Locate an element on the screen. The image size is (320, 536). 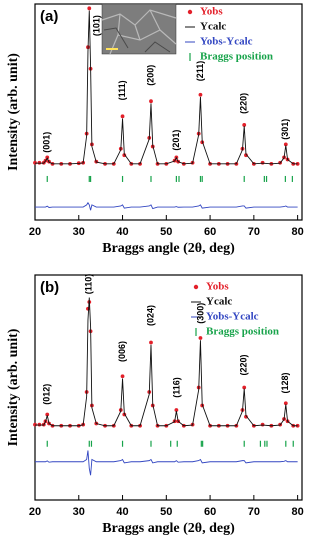
peak-label: (301) is located at coordinates (285, 129).